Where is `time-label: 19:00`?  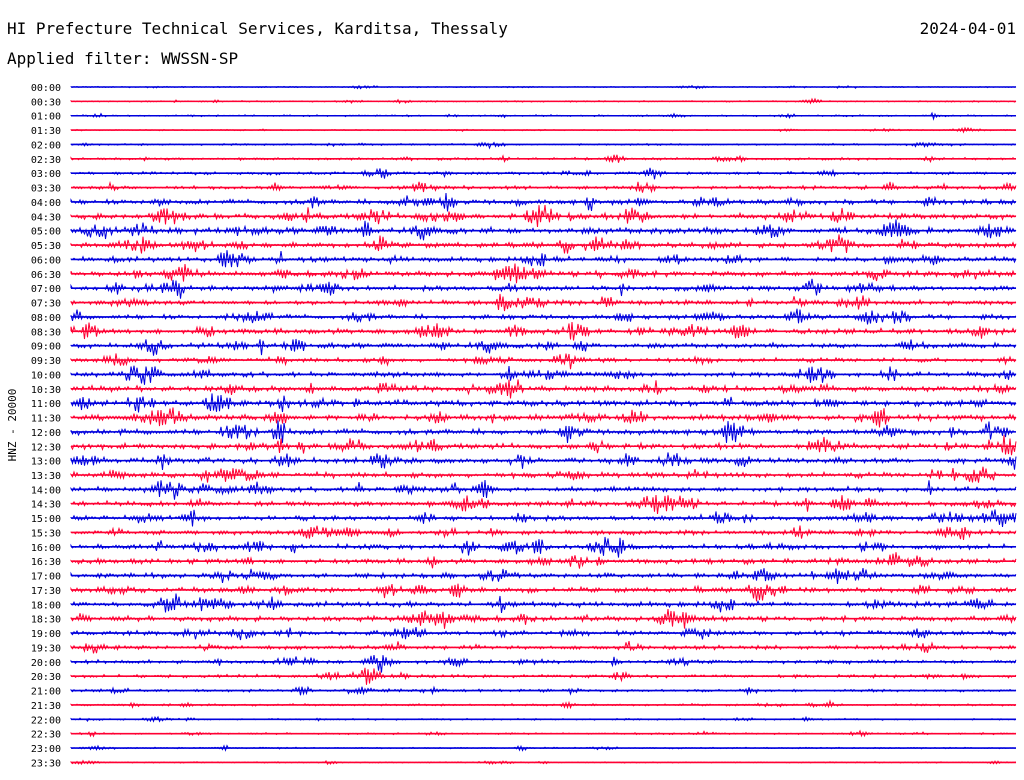
time-label: 19:00 is located at coordinates (46, 634).